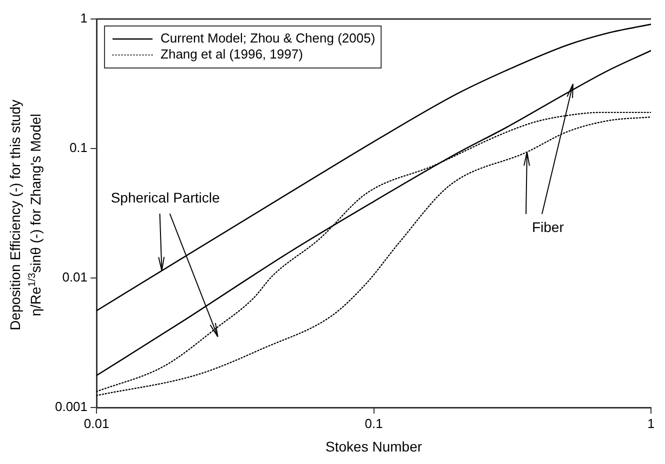  What do you see at coordinates (84, 18) in the screenshot?
I see `y-tick-label: 1` at bounding box center [84, 18].